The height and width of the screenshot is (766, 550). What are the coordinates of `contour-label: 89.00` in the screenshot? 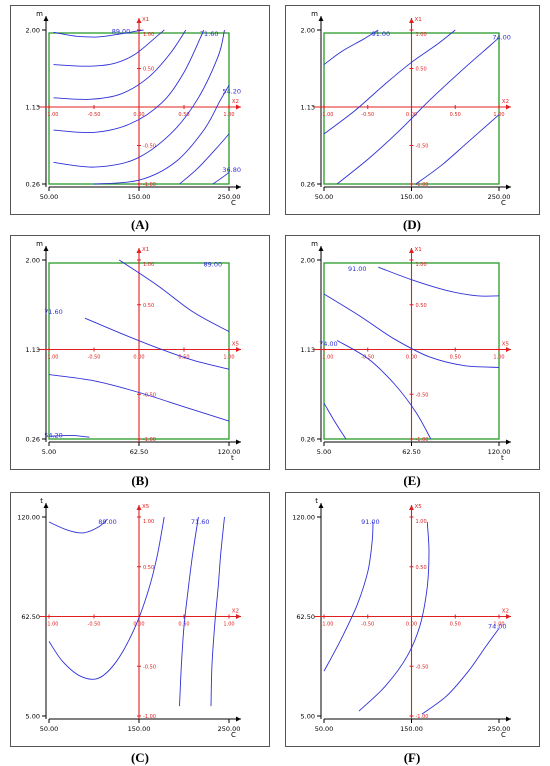 It's located at (121, 32).